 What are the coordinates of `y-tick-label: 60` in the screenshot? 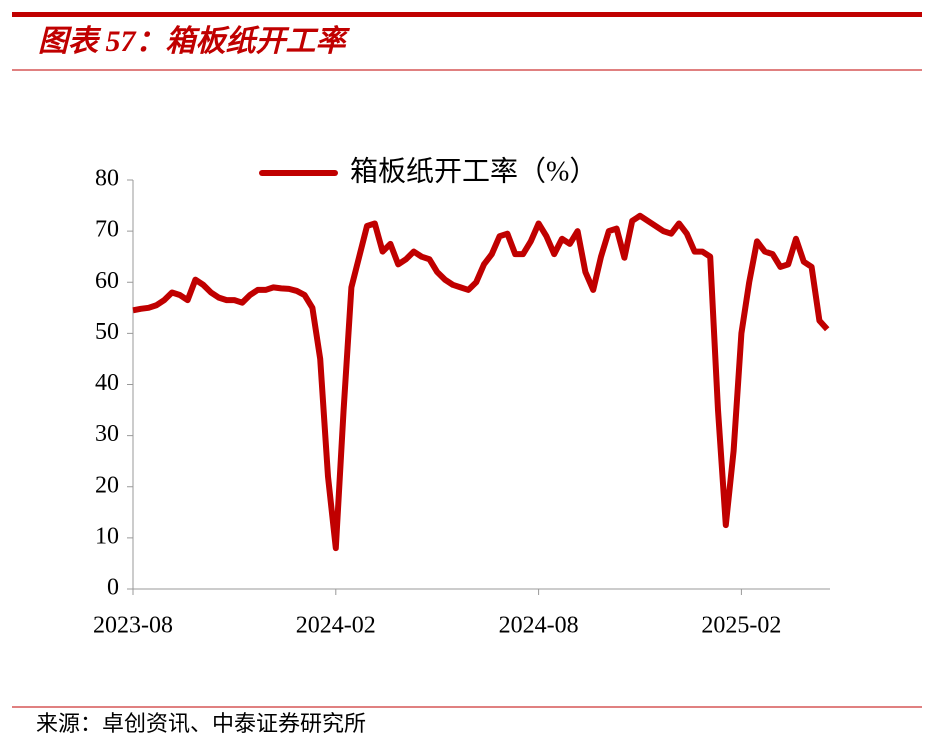 It's located at (107, 281).